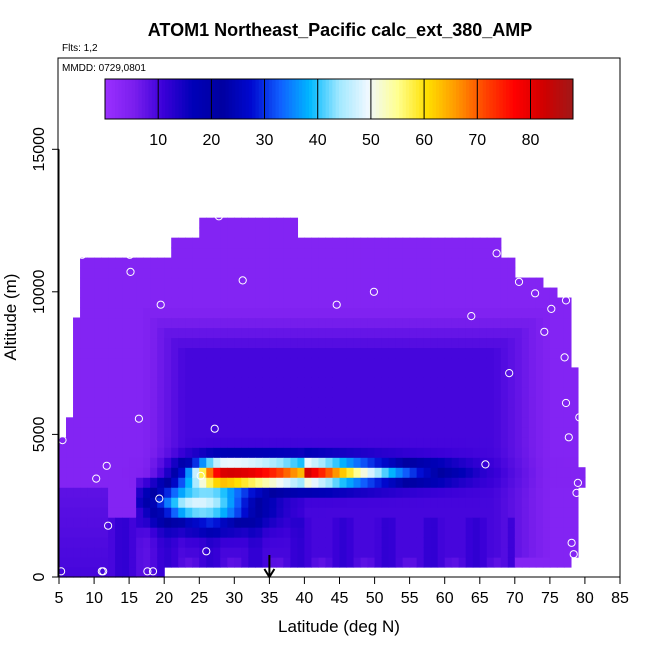 Image resolution: width=650 pixels, height=650 pixels. What do you see at coordinates (339, 99) in the screenshot?
I see `colorbar` at bounding box center [339, 99].